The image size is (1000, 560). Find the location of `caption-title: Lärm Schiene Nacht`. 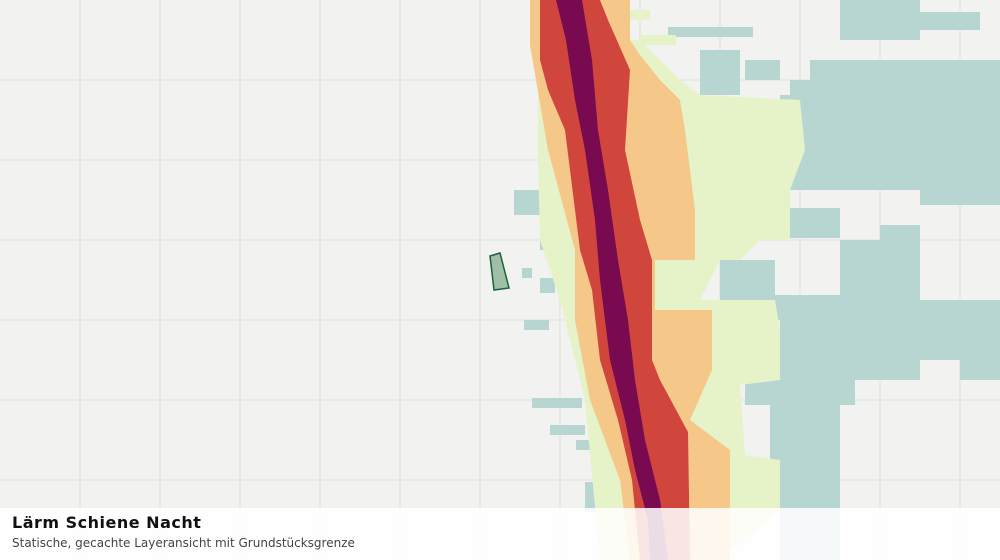

caption-title: Lärm Schiene Nacht is located at coordinates (107, 522).